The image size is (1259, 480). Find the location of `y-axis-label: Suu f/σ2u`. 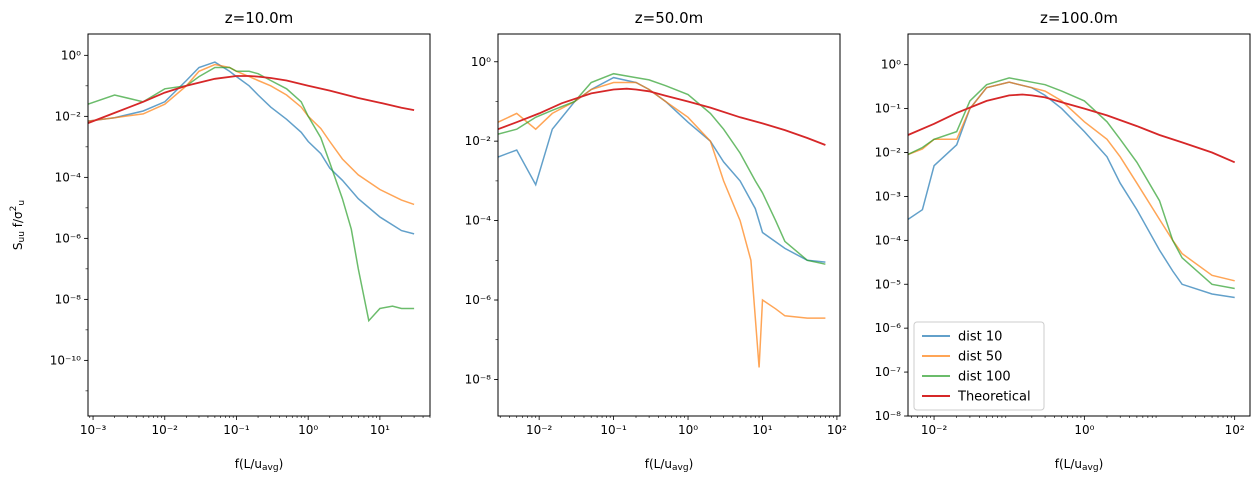

y-axis-label: Suu f/σ2u is located at coordinates (18, 225).